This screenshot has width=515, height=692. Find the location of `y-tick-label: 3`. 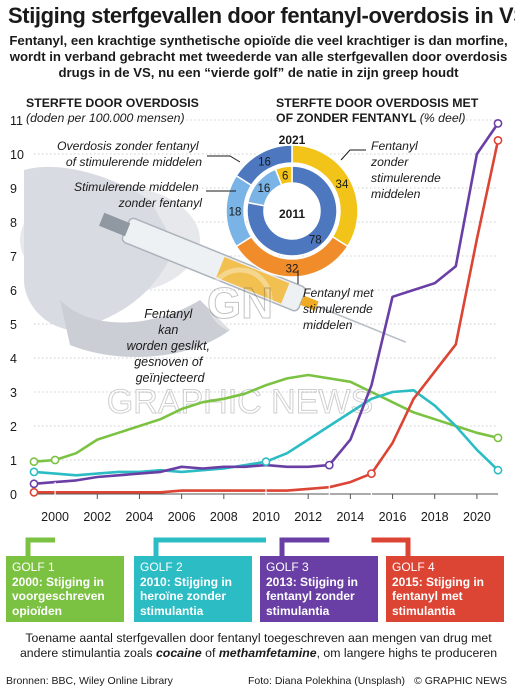

y-tick-label: 3 is located at coordinates (13, 393).